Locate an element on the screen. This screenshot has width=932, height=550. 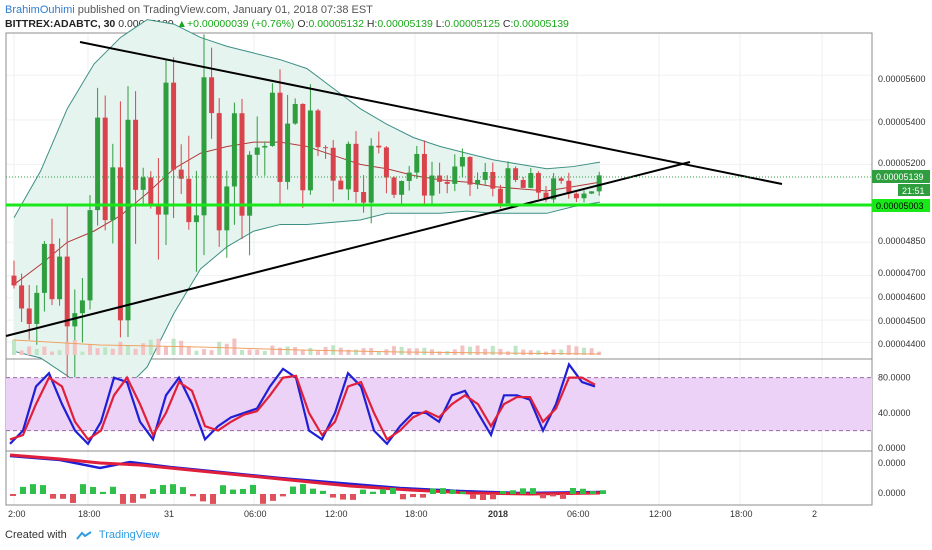
change-value: +0.00000039 (+0.76%) is located at coordinates (241, 24).